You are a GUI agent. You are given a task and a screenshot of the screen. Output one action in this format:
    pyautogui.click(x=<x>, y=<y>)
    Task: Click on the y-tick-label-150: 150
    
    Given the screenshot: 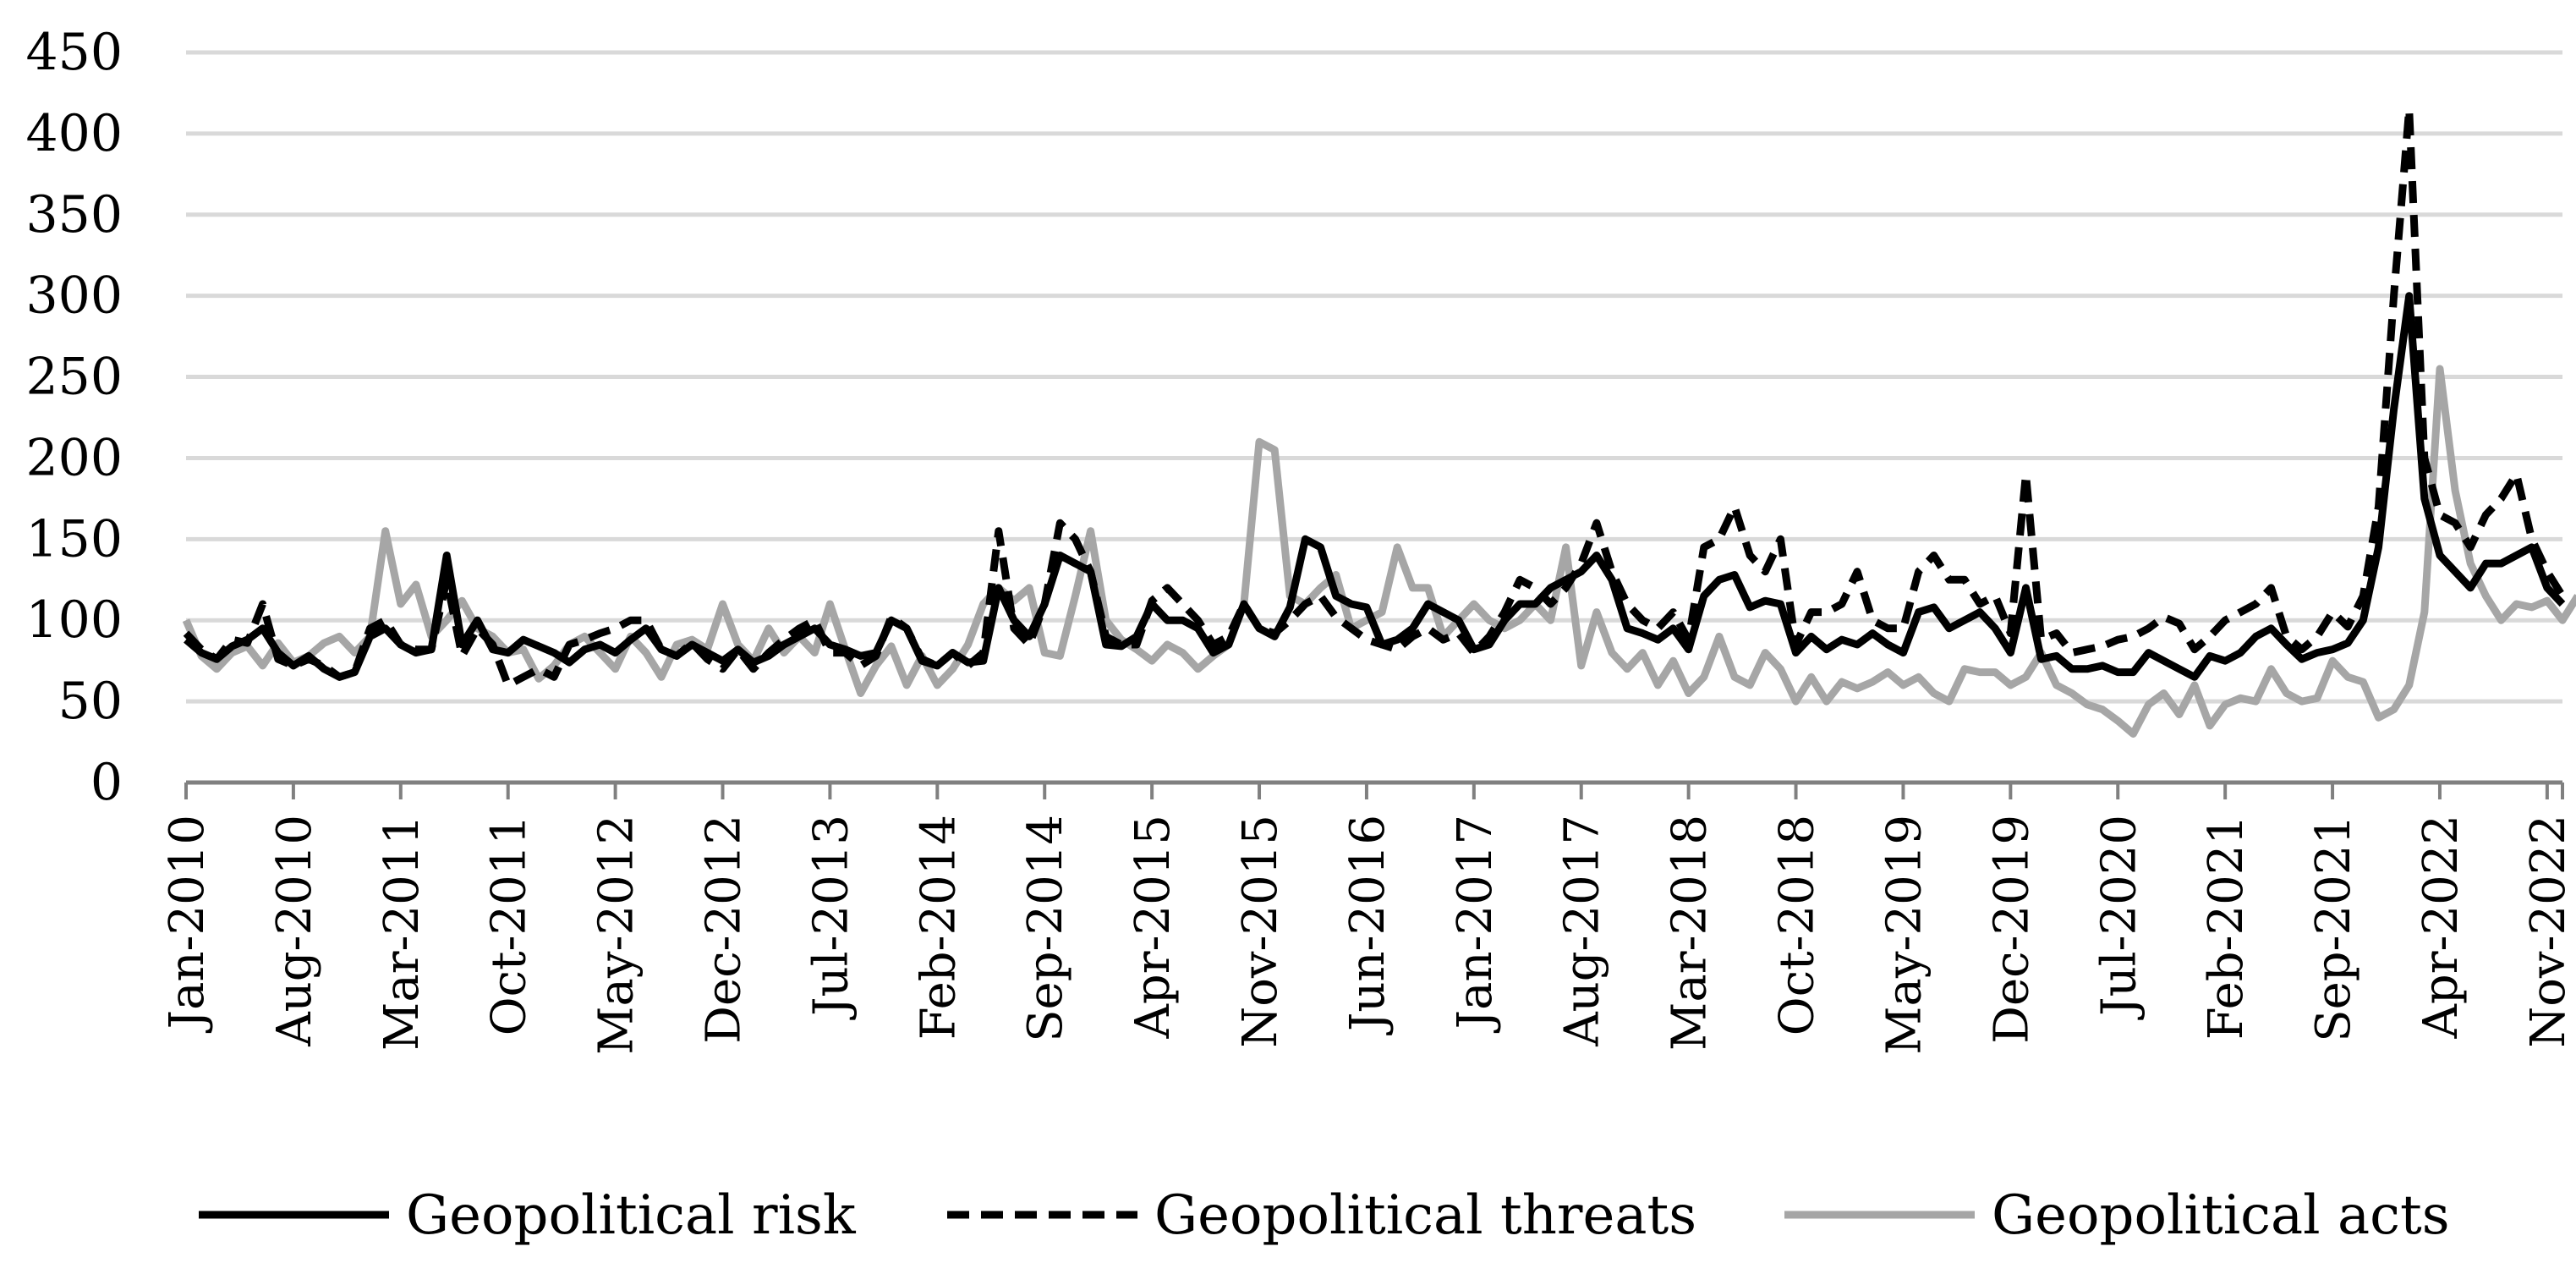 What is the action you would take?
    pyautogui.click(x=74, y=538)
    